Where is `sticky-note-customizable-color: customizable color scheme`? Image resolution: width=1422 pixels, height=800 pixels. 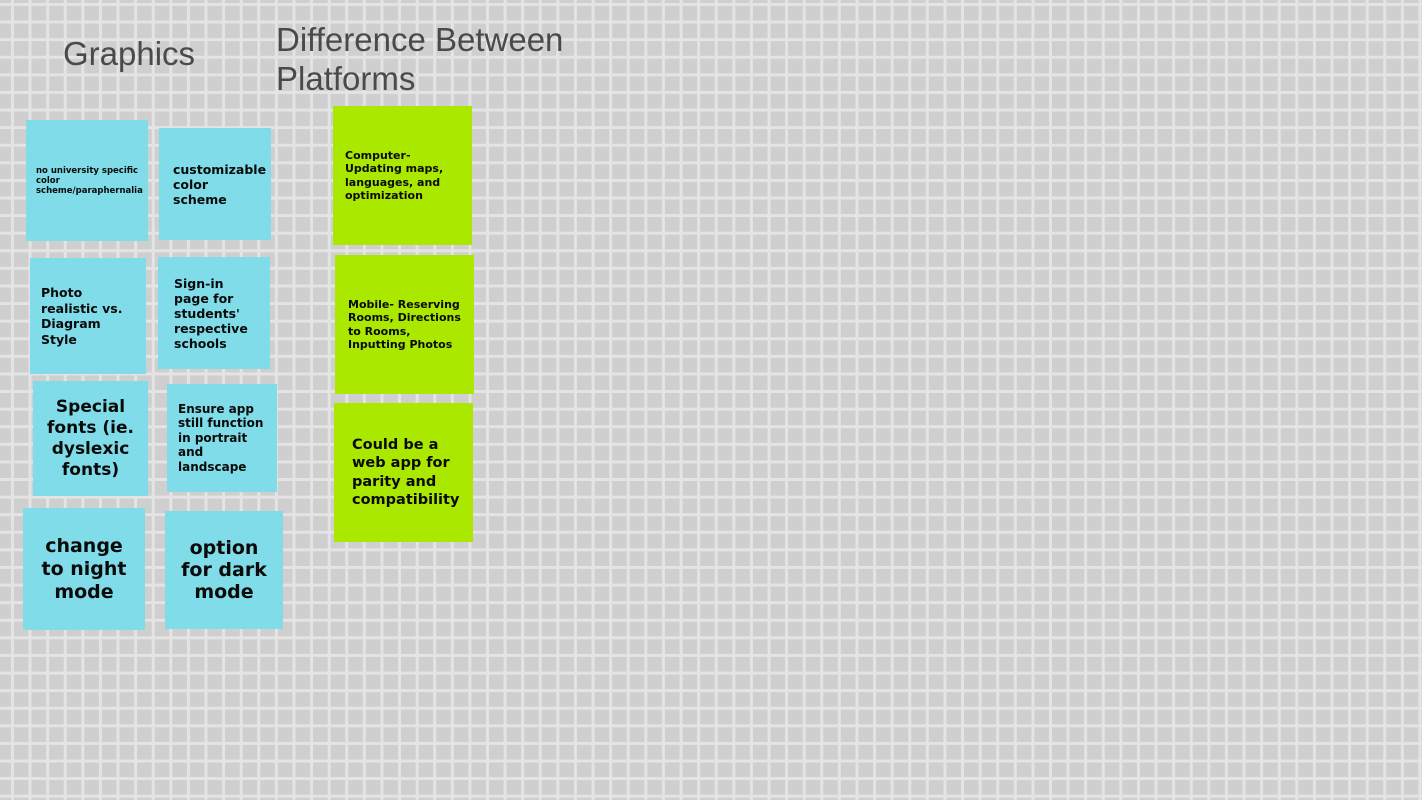
sticky-note-customizable-color: customizable color scheme is located at coordinates (215, 184).